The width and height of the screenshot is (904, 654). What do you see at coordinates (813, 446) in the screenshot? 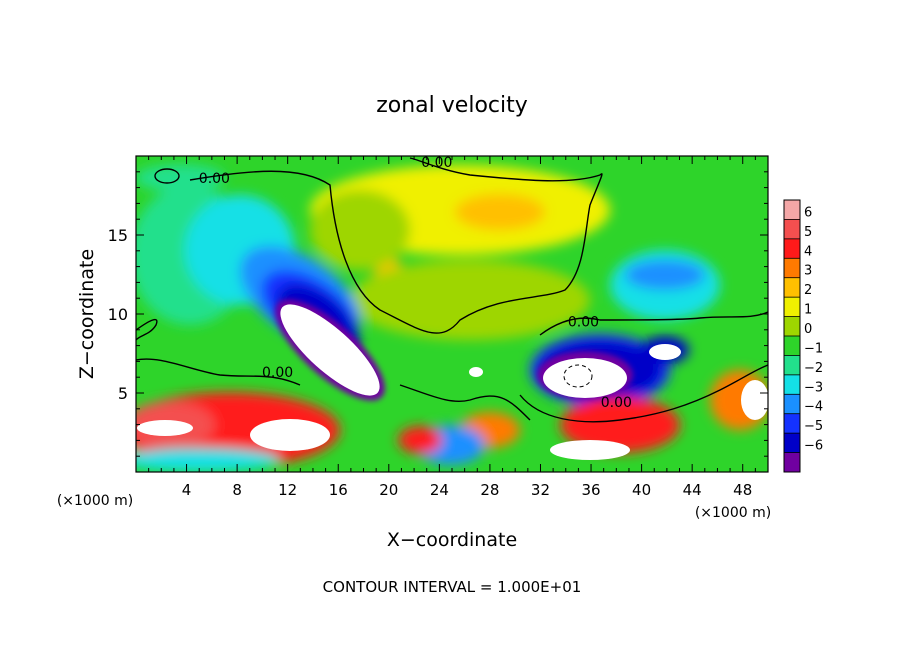
I see `colorbar-label: −6` at bounding box center [813, 446].